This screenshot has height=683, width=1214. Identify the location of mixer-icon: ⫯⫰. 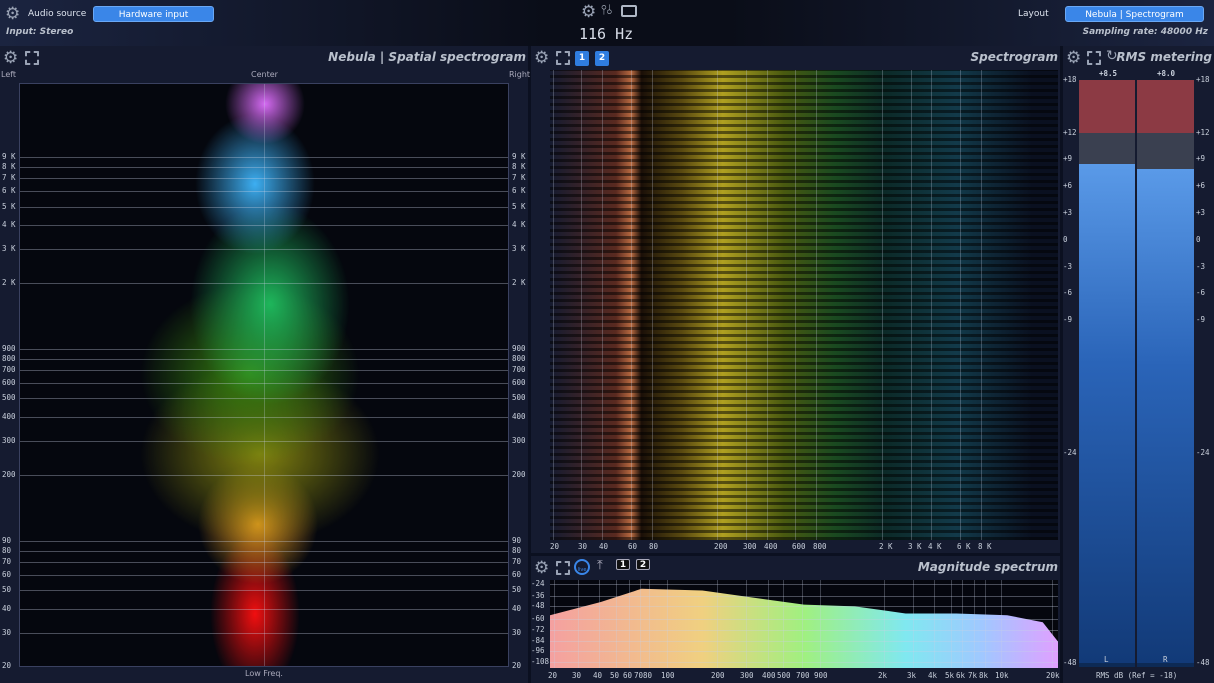
(607, 10).